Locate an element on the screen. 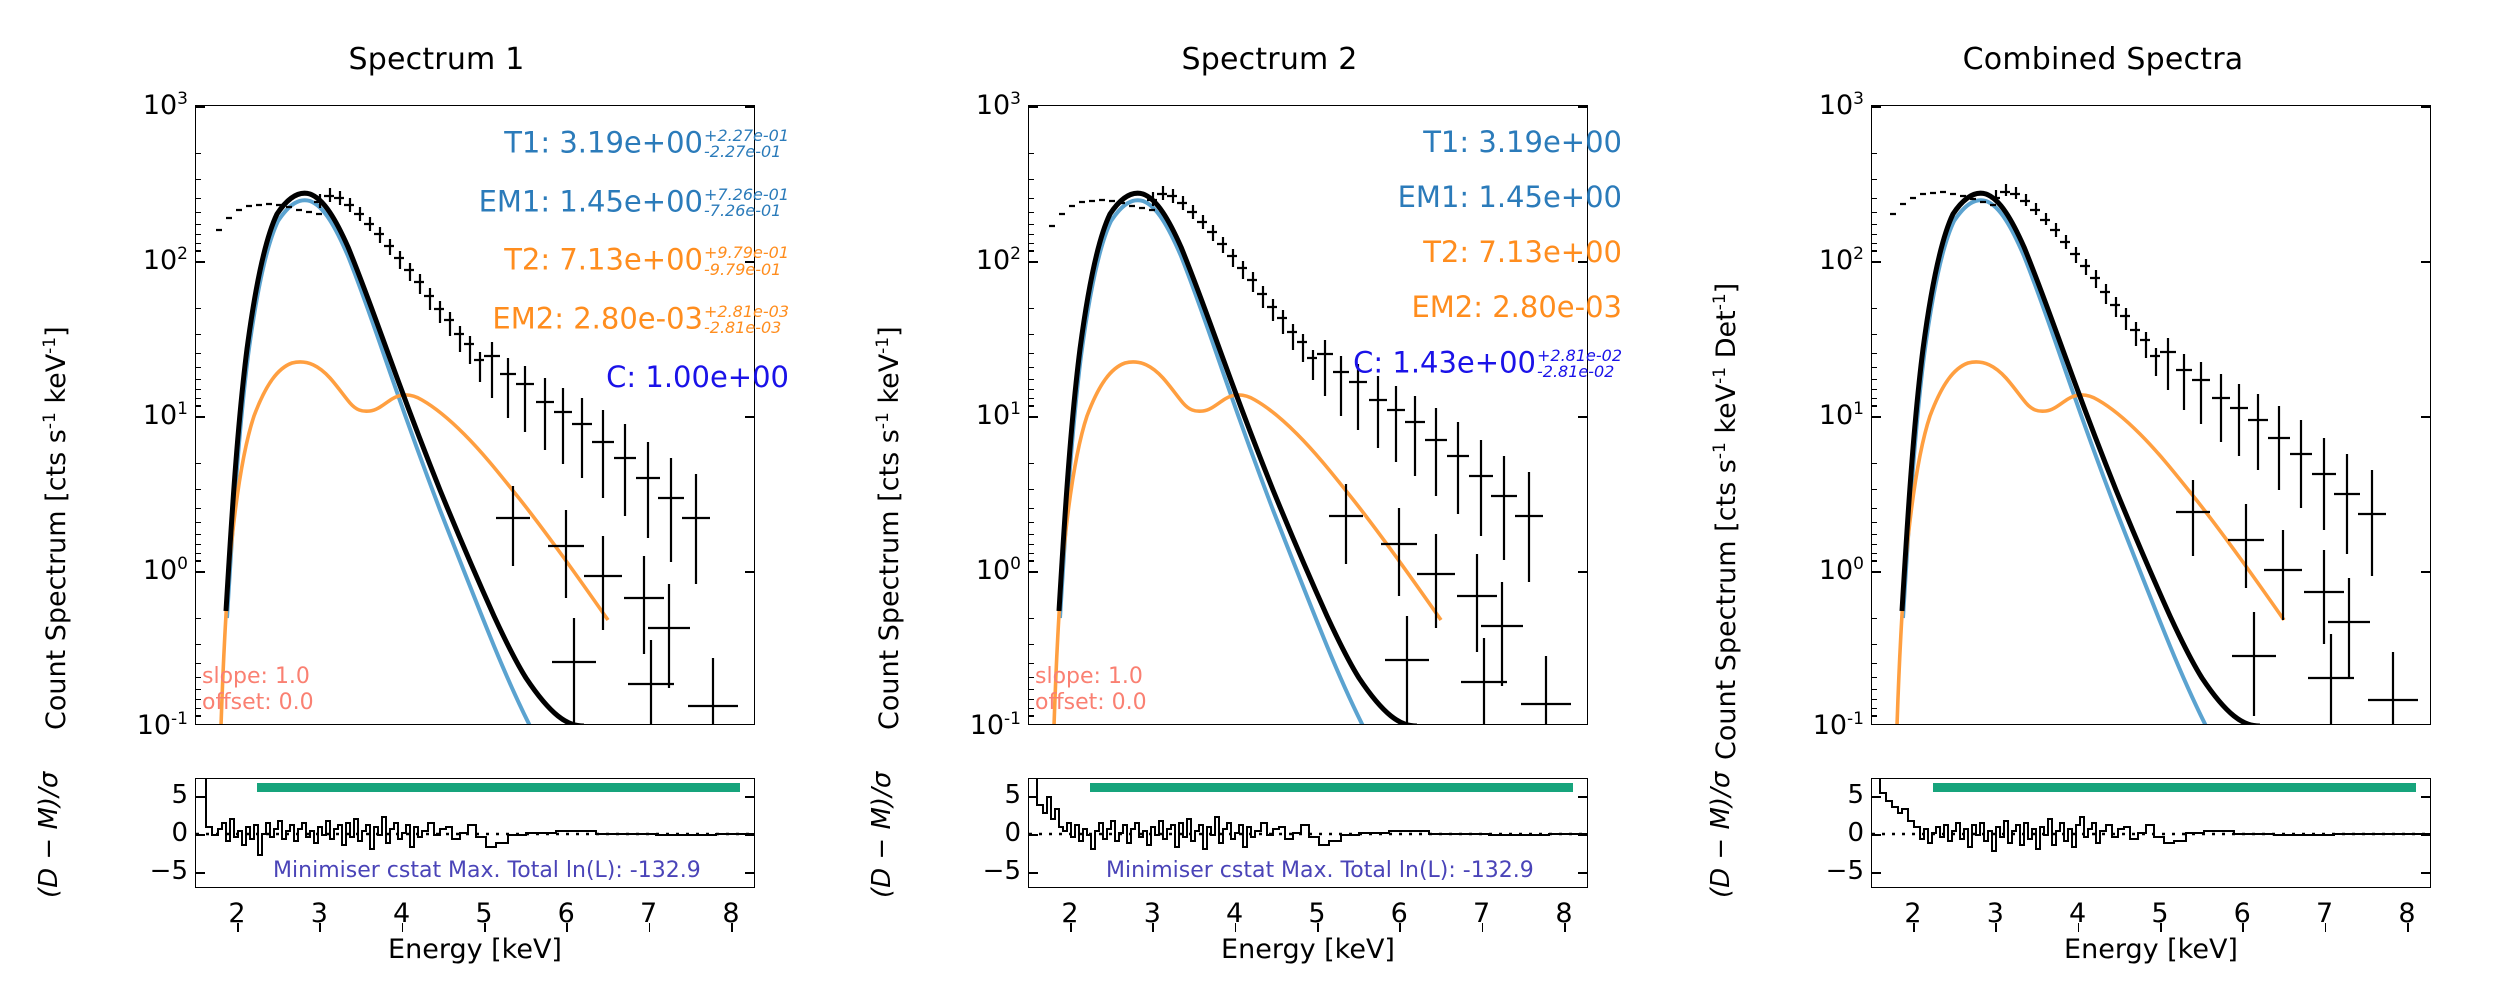 The height and width of the screenshot is (1000, 2500). fit-param-t1: T1: 3.19e+00 is located at coordinates (1522, 142).